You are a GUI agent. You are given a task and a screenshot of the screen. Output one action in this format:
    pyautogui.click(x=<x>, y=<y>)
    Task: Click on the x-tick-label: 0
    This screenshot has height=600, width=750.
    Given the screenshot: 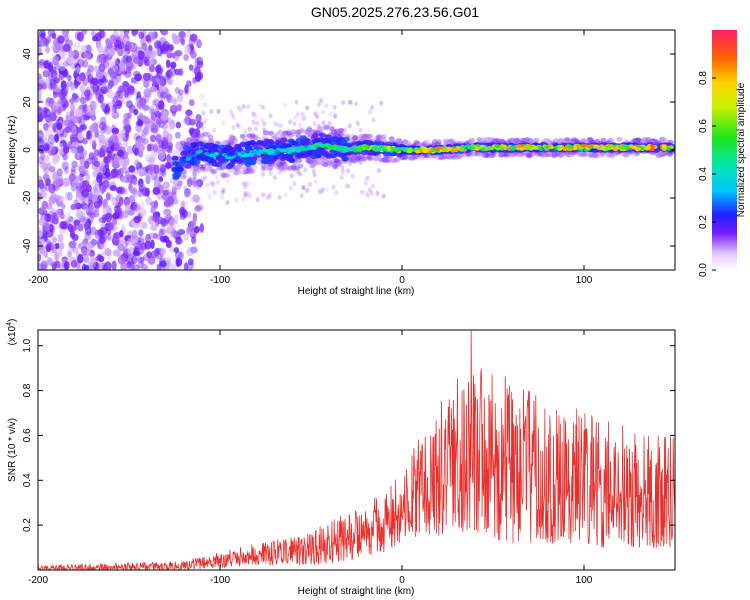 What is the action you would take?
    pyautogui.click(x=402, y=580)
    